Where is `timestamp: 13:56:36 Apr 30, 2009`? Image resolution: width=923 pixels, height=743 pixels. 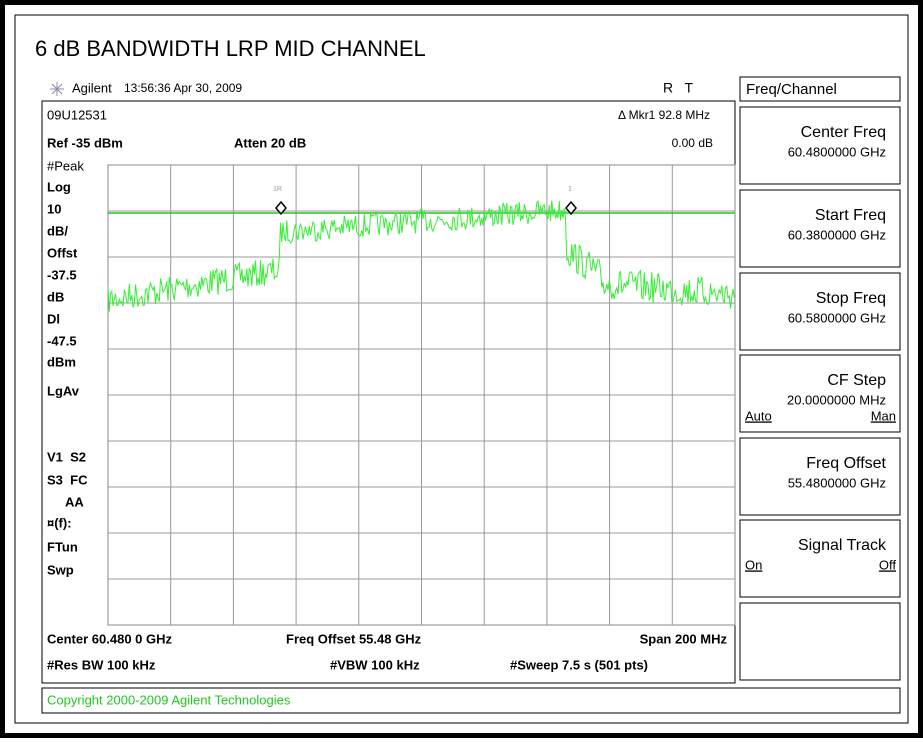
timestamp: 13:56:36 Apr 30, 2009 is located at coordinates (183, 88).